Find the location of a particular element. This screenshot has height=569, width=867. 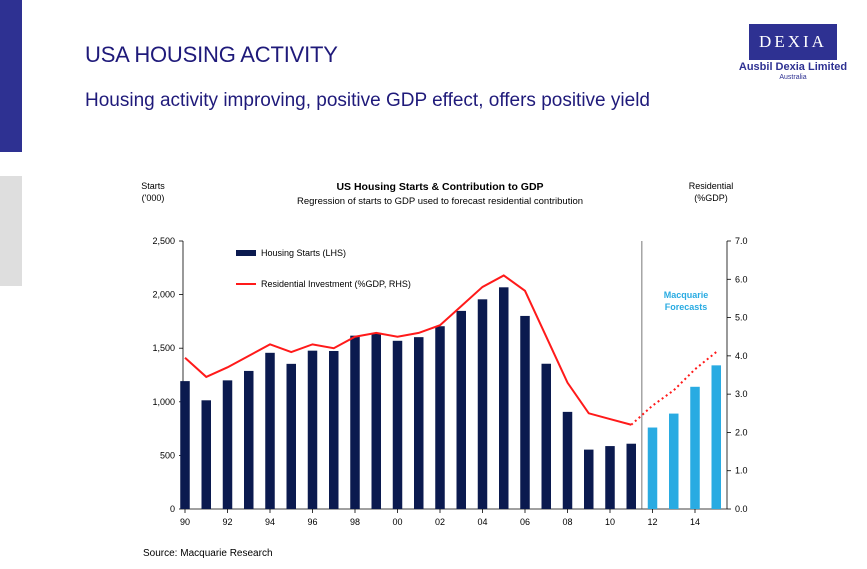

right-tick-label: 2.0 is located at coordinates (741, 432).